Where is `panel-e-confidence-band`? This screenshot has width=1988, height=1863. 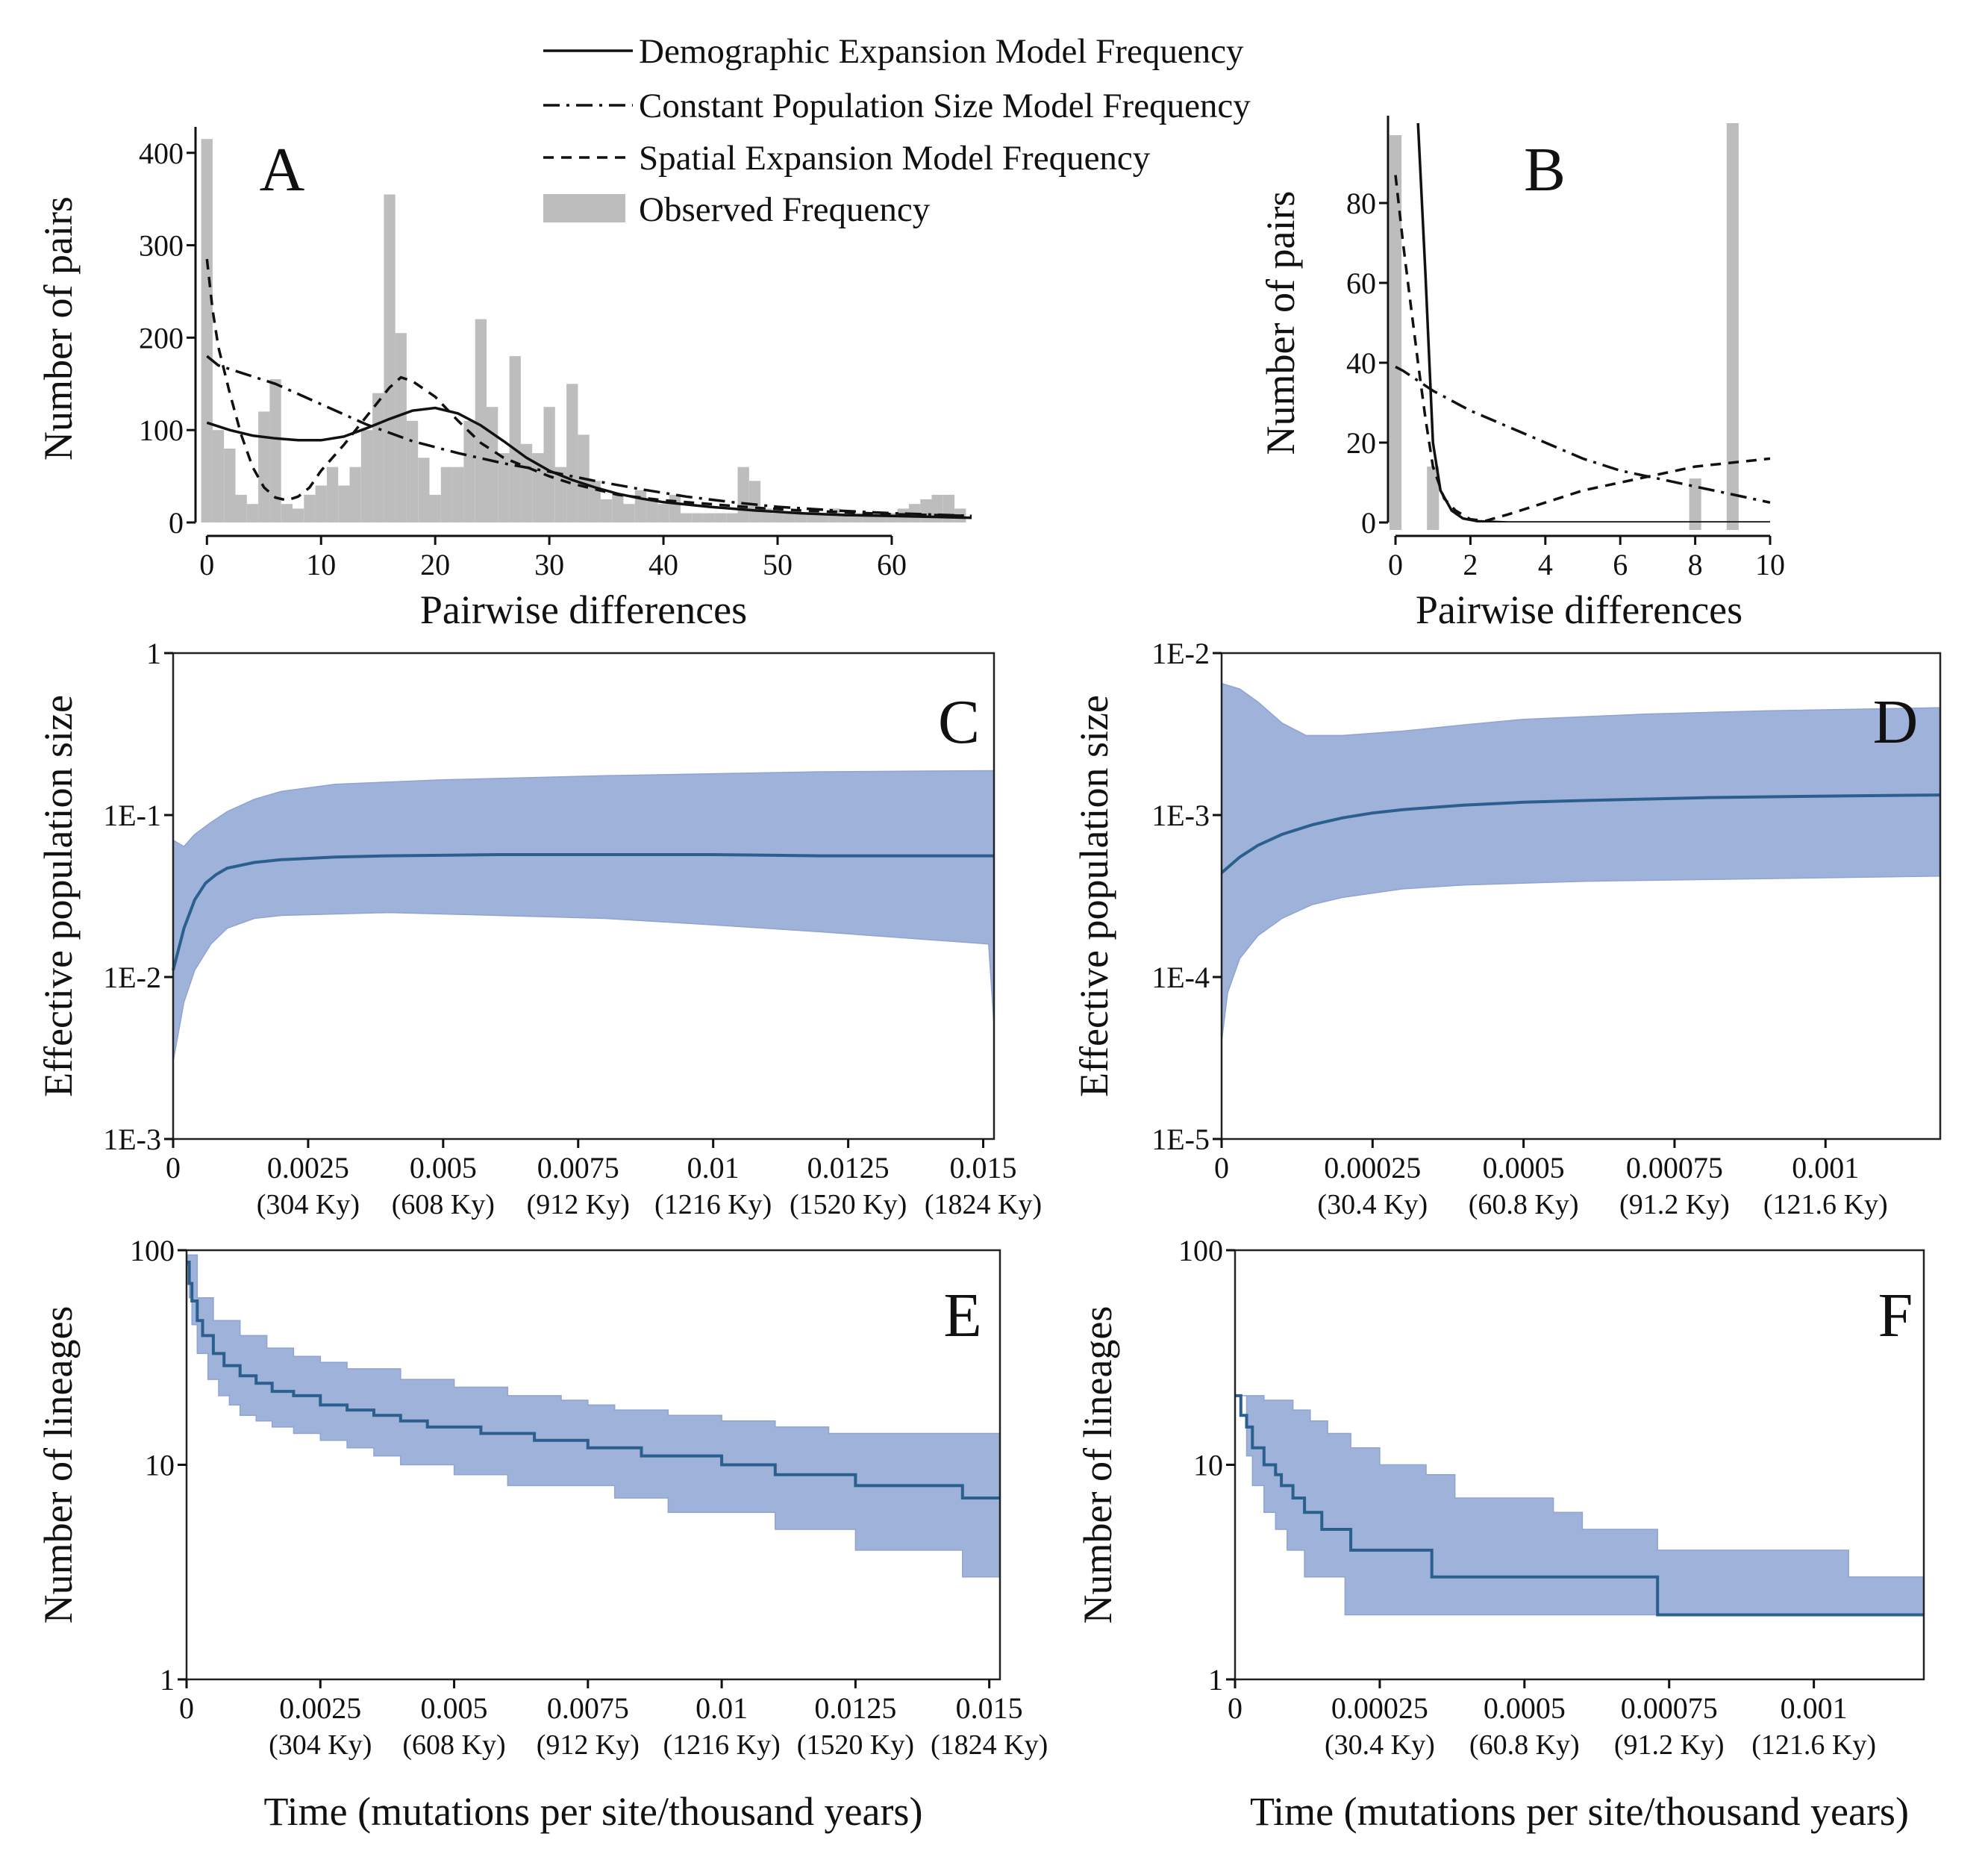
panel-e-confidence-band is located at coordinates (593, 1416).